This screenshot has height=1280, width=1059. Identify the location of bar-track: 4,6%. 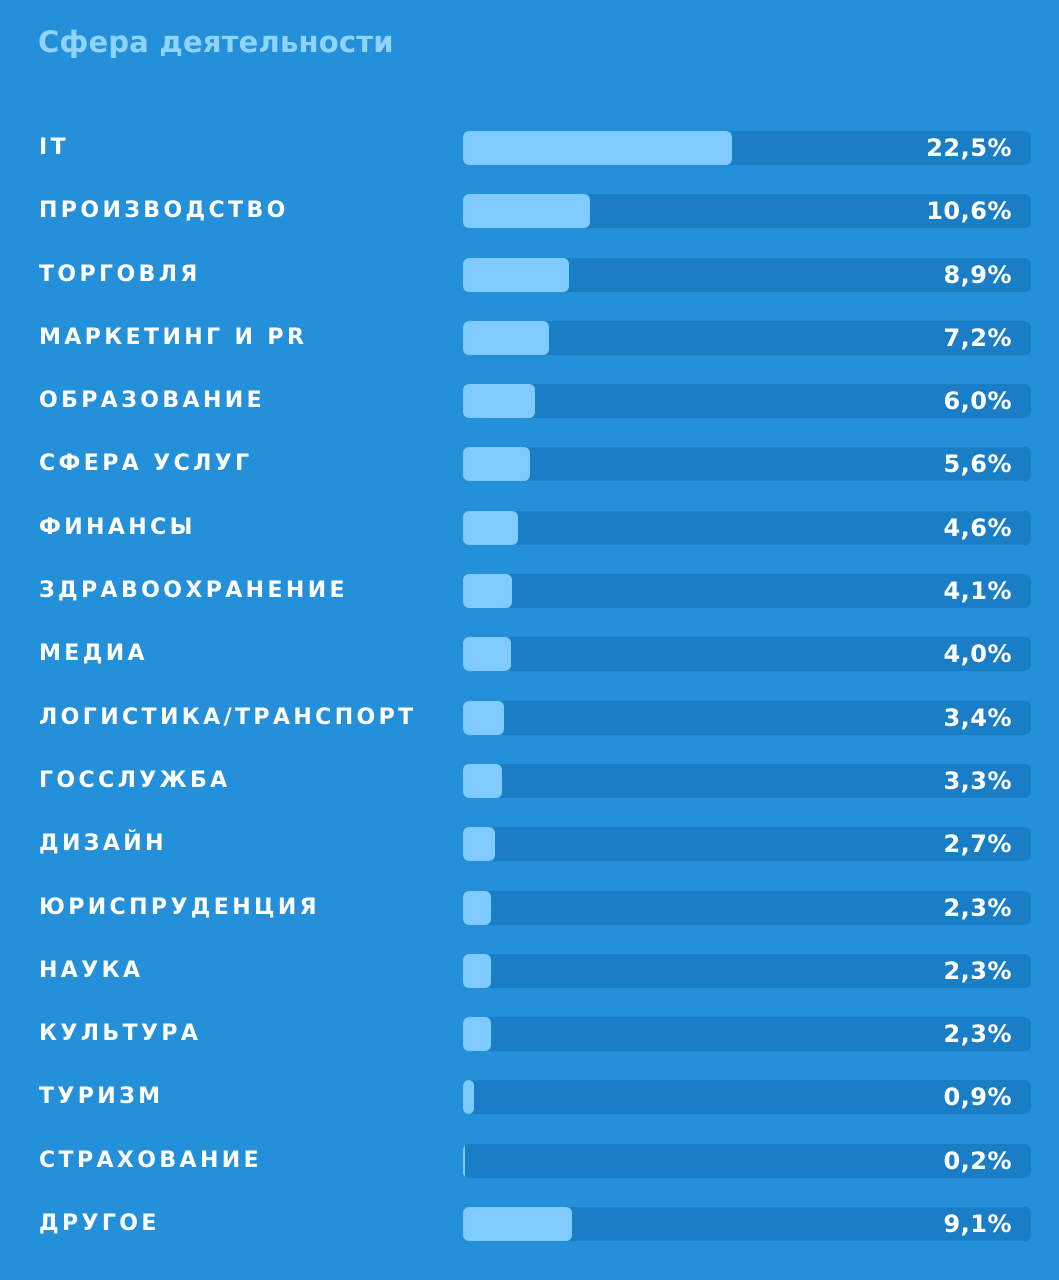
(747, 527).